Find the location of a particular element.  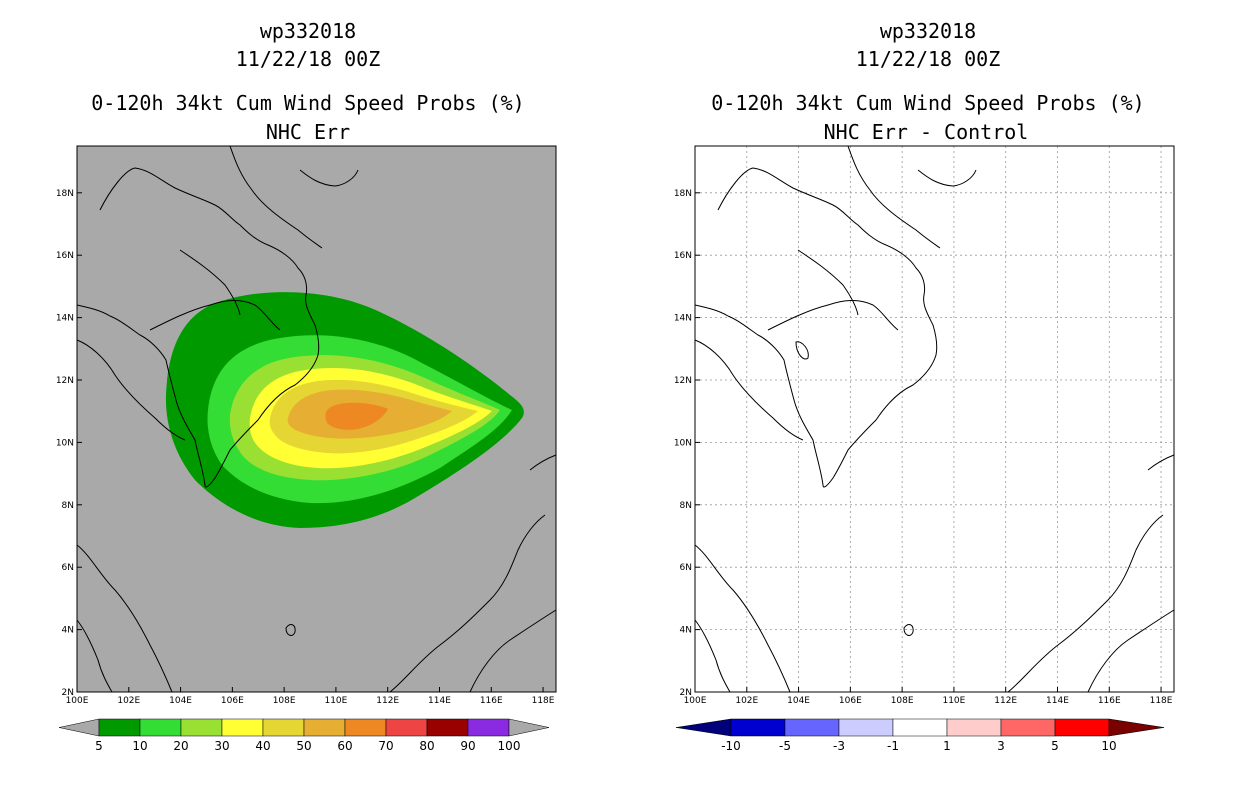

coastline-inland-border2 is located at coordinates (210, 282).